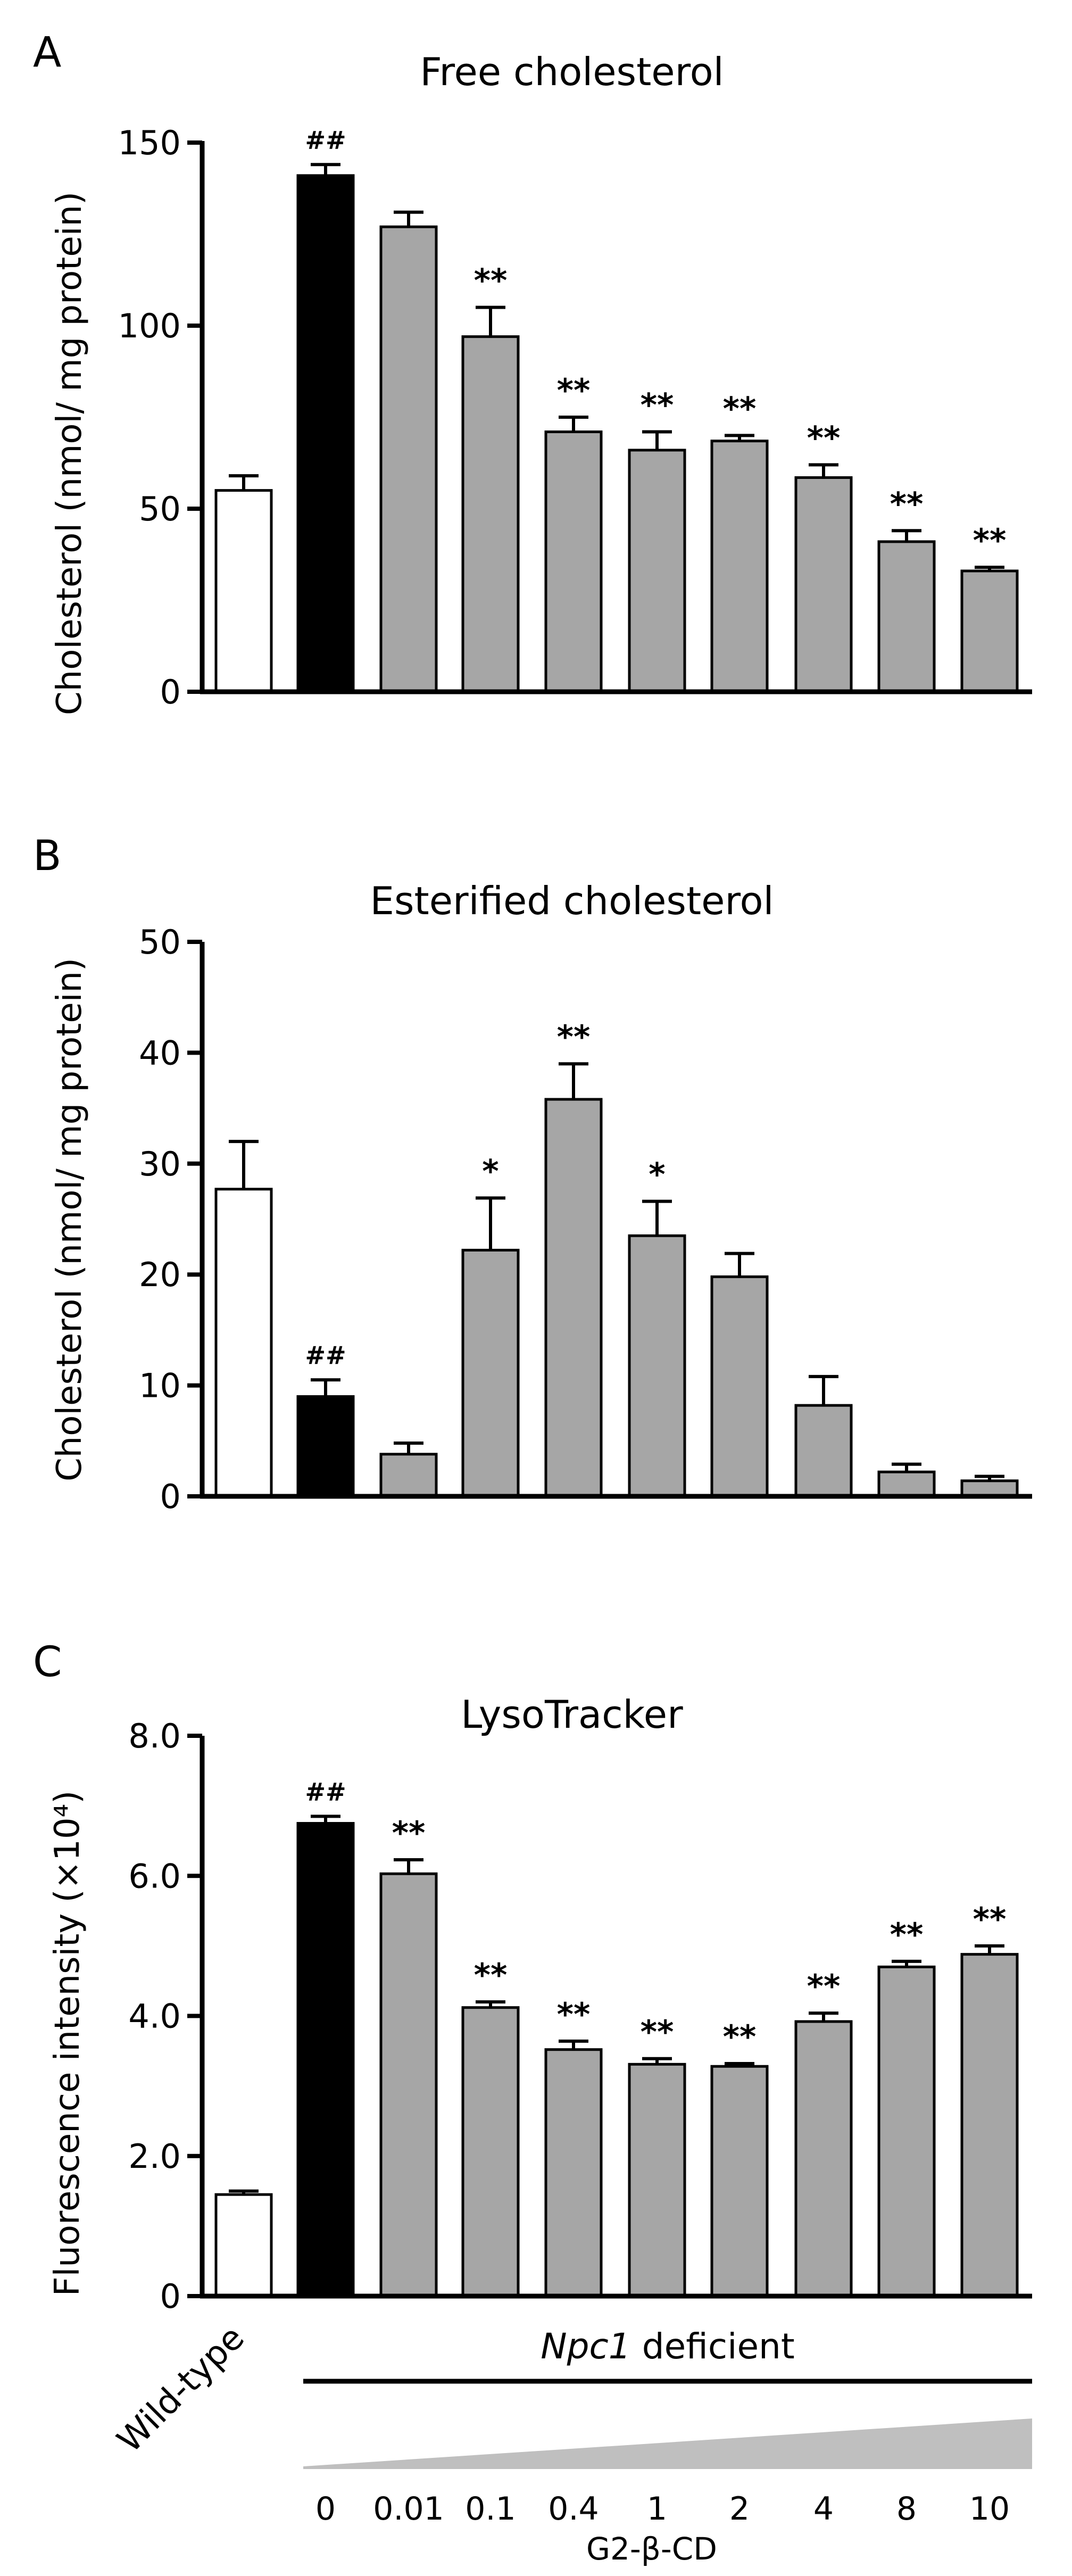  Describe the element at coordinates (490, 2509) in the screenshot. I see `dose-tick-label: 0.1` at that location.